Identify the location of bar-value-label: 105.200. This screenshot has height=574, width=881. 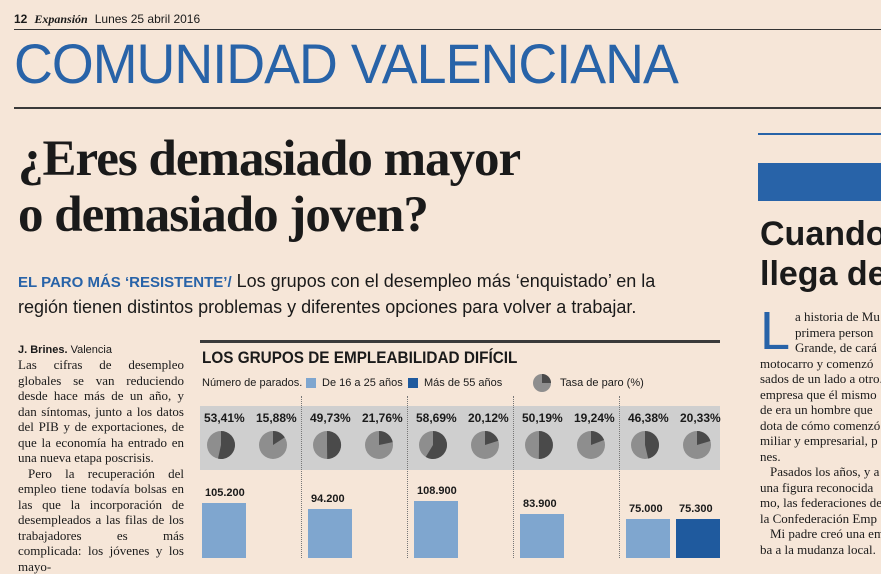
(225, 493).